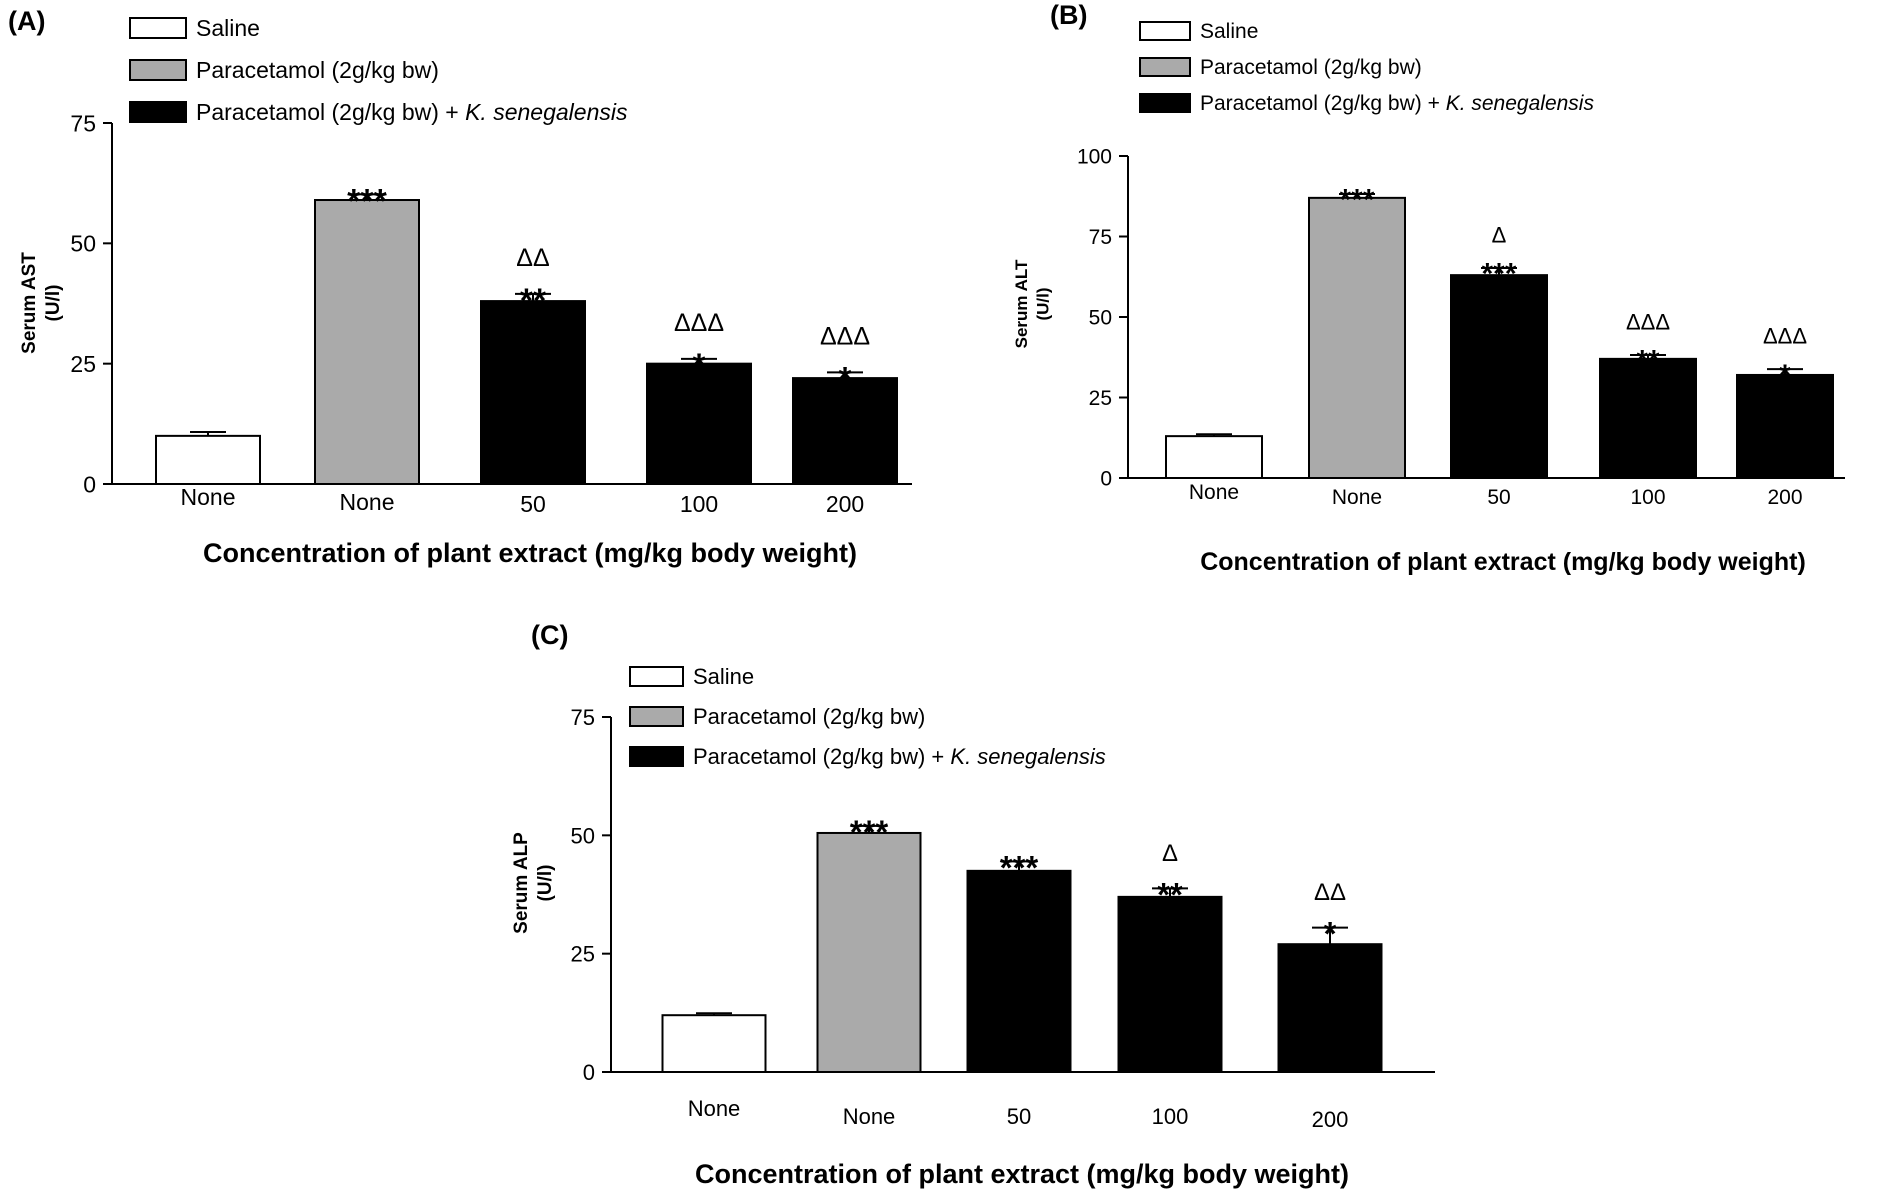 The image size is (1884, 1197). I want to click on panel-label: (B), so click(1068, 15).